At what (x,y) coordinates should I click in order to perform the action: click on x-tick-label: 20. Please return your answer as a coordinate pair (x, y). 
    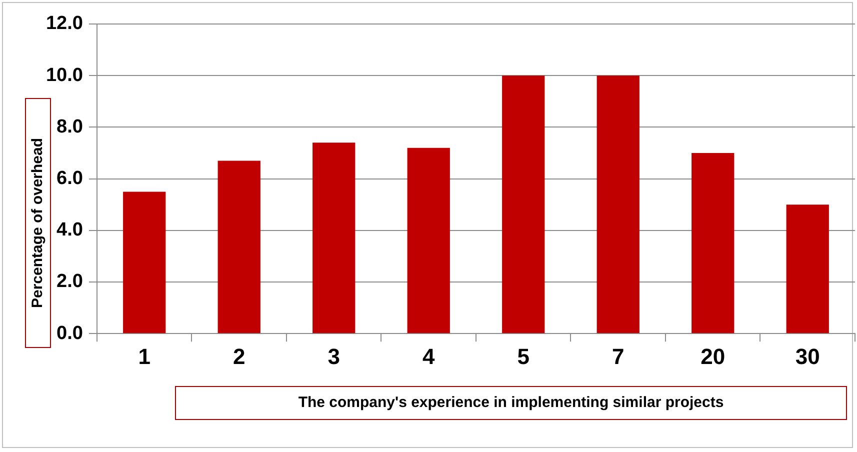
    Looking at the image, I should click on (713, 356).